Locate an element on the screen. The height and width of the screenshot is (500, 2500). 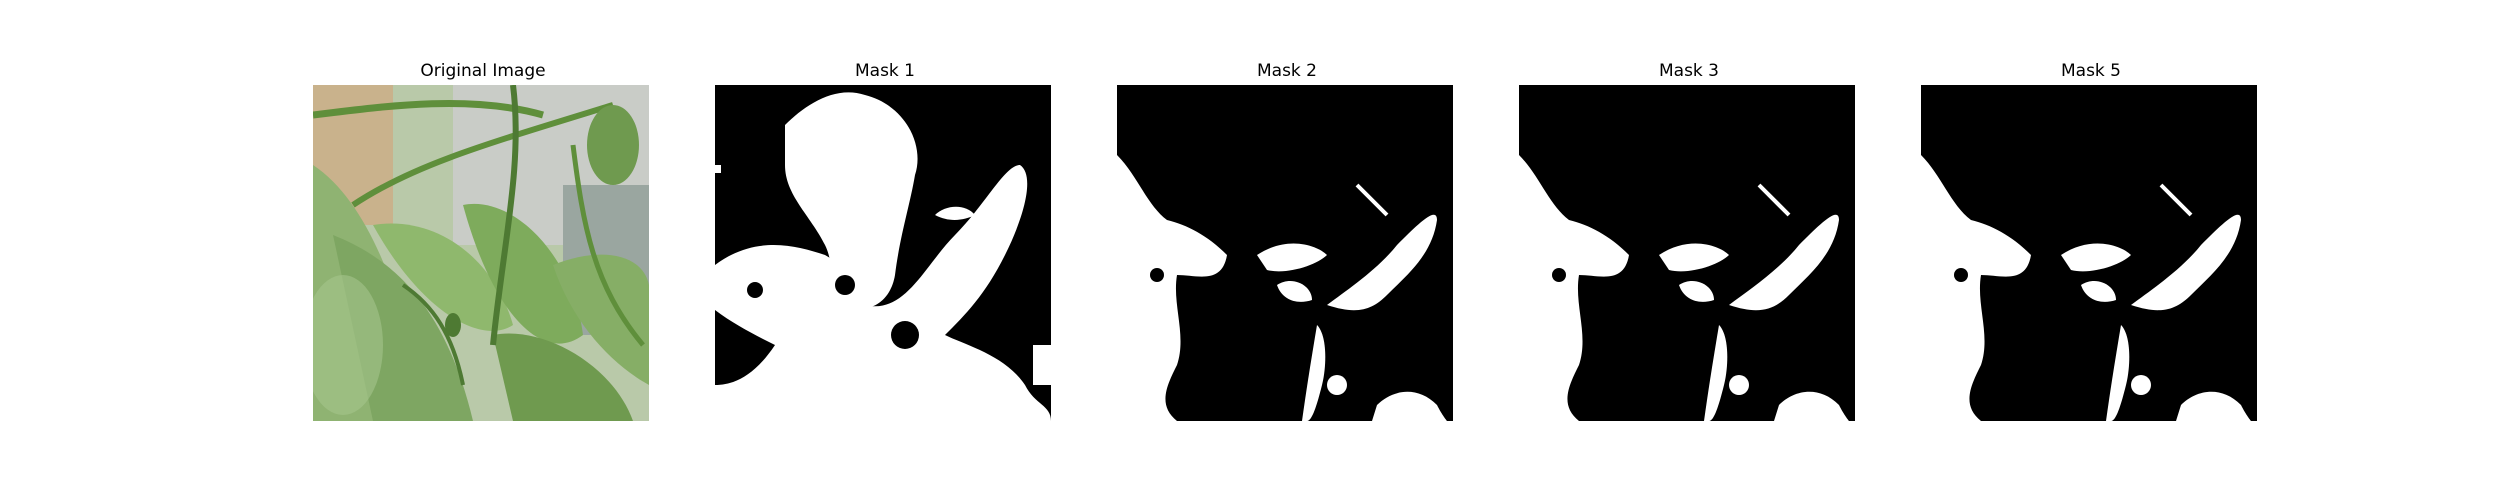
panel-title: Original Image is located at coordinates (483, 71).